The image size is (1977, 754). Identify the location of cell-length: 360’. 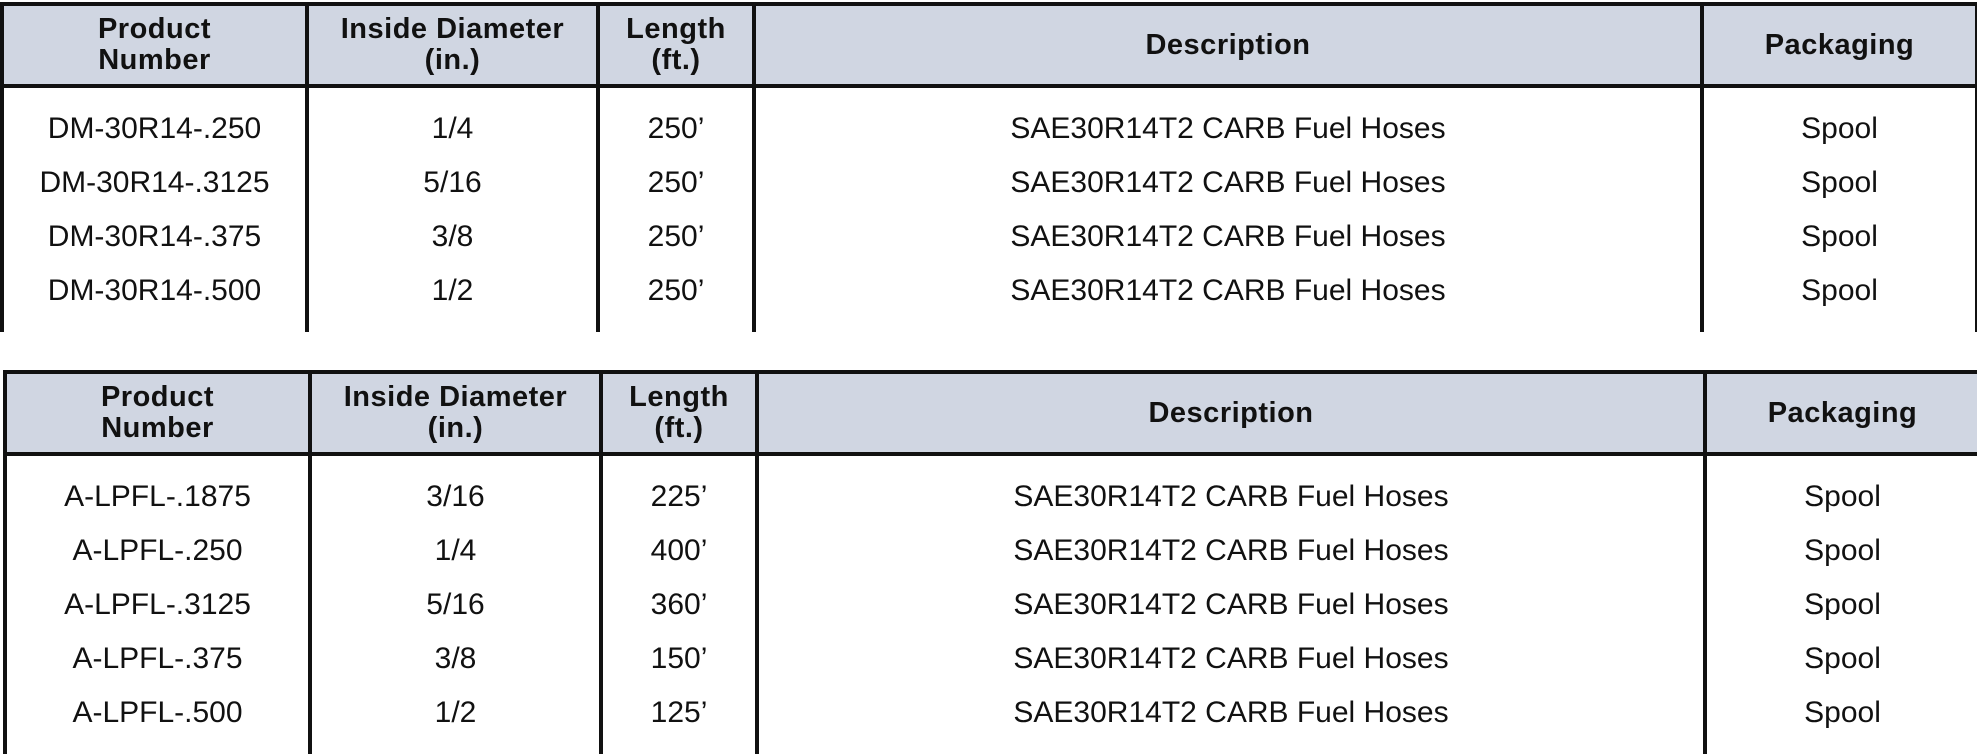
(679, 605).